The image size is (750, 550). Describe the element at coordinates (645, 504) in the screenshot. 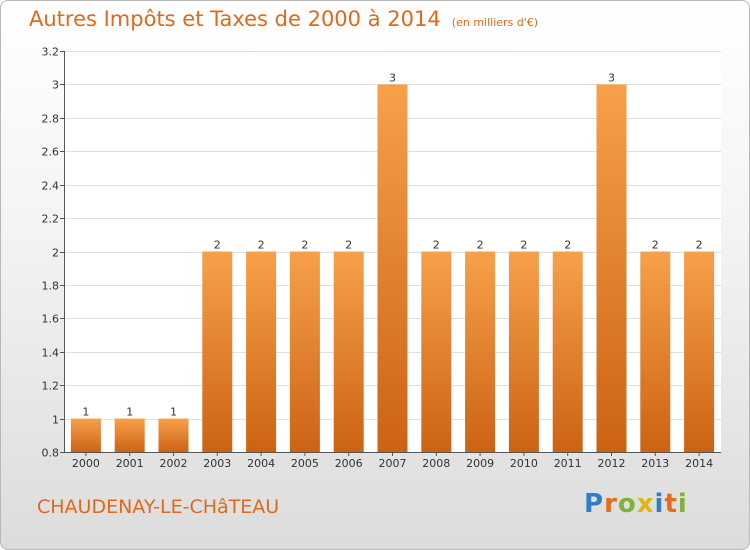

I see `logo-letter: x` at that location.